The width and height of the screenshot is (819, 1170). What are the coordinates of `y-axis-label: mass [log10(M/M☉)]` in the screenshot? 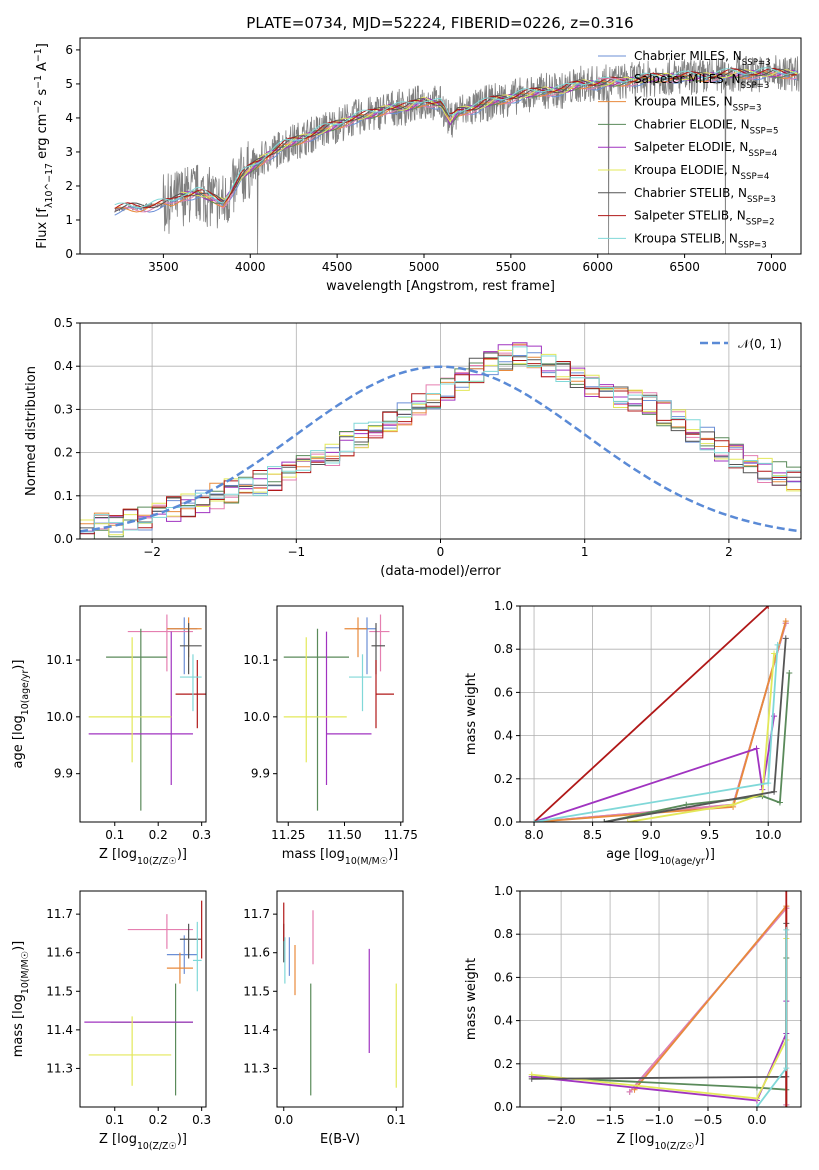 It's located at (21, 999).